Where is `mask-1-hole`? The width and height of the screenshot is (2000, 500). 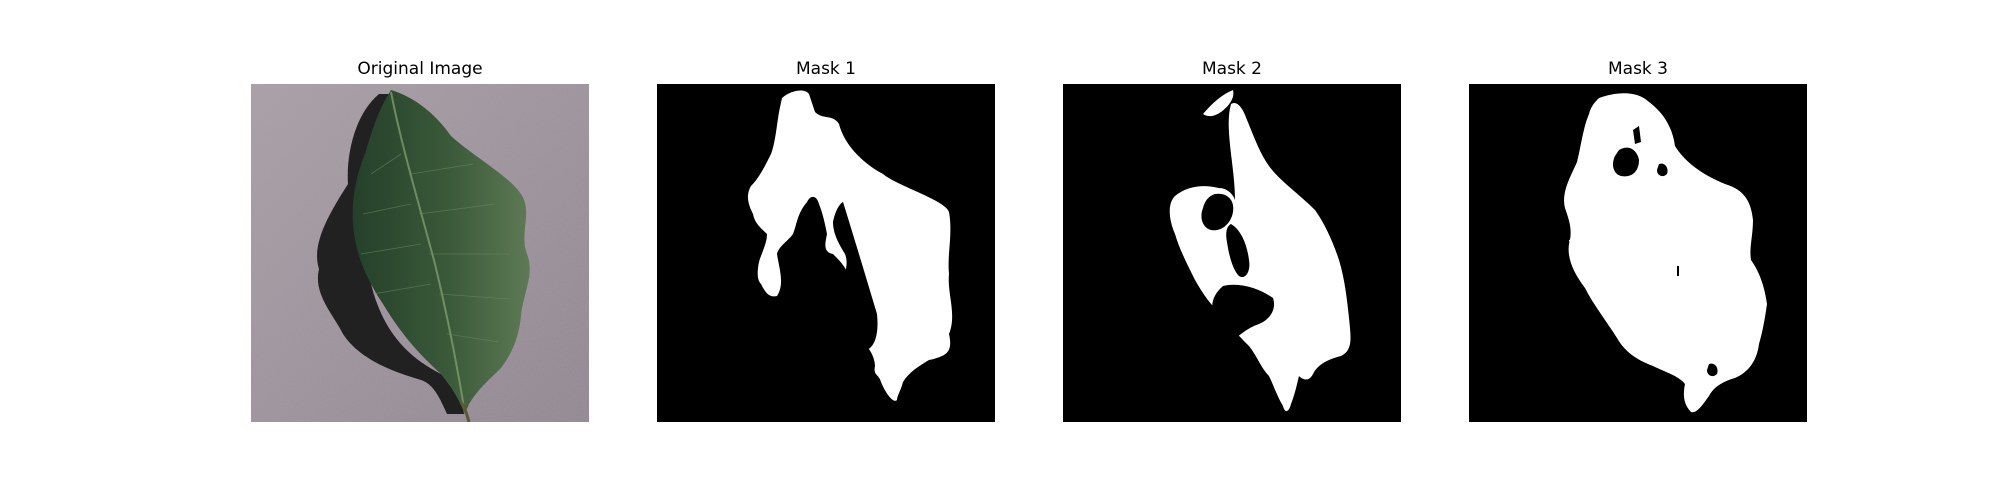 mask-1-hole is located at coordinates (855, 276).